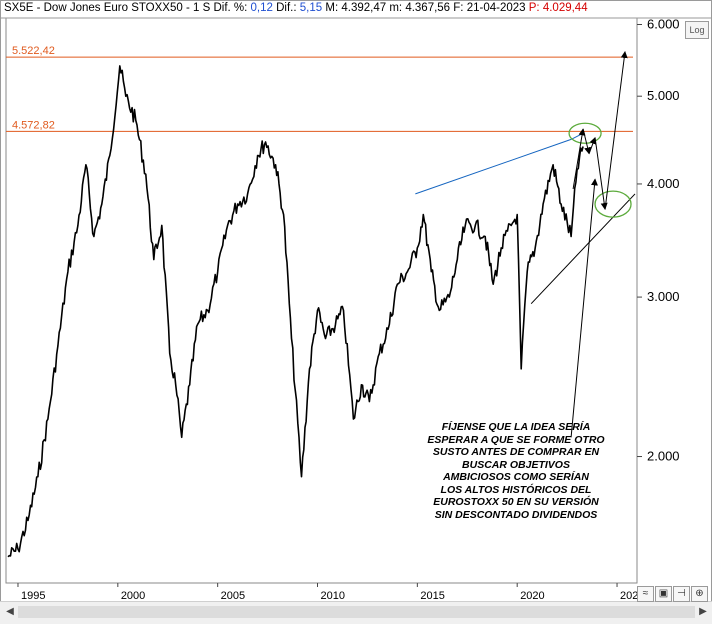 This screenshot has height=624, width=712. I want to click on y-tick-label-3: 5.000, so click(663, 95).